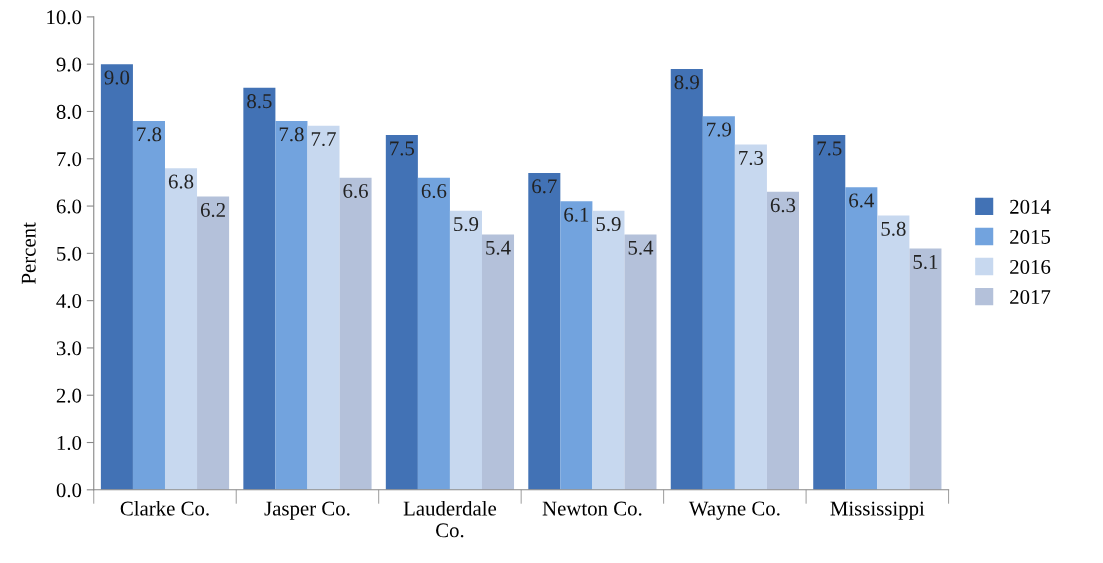 Image resolution: width=1103 pixels, height=563 pixels. What do you see at coordinates (28, 253) in the screenshot?
I see `y-axis-title: Percent` at bounding box center [28, 253].